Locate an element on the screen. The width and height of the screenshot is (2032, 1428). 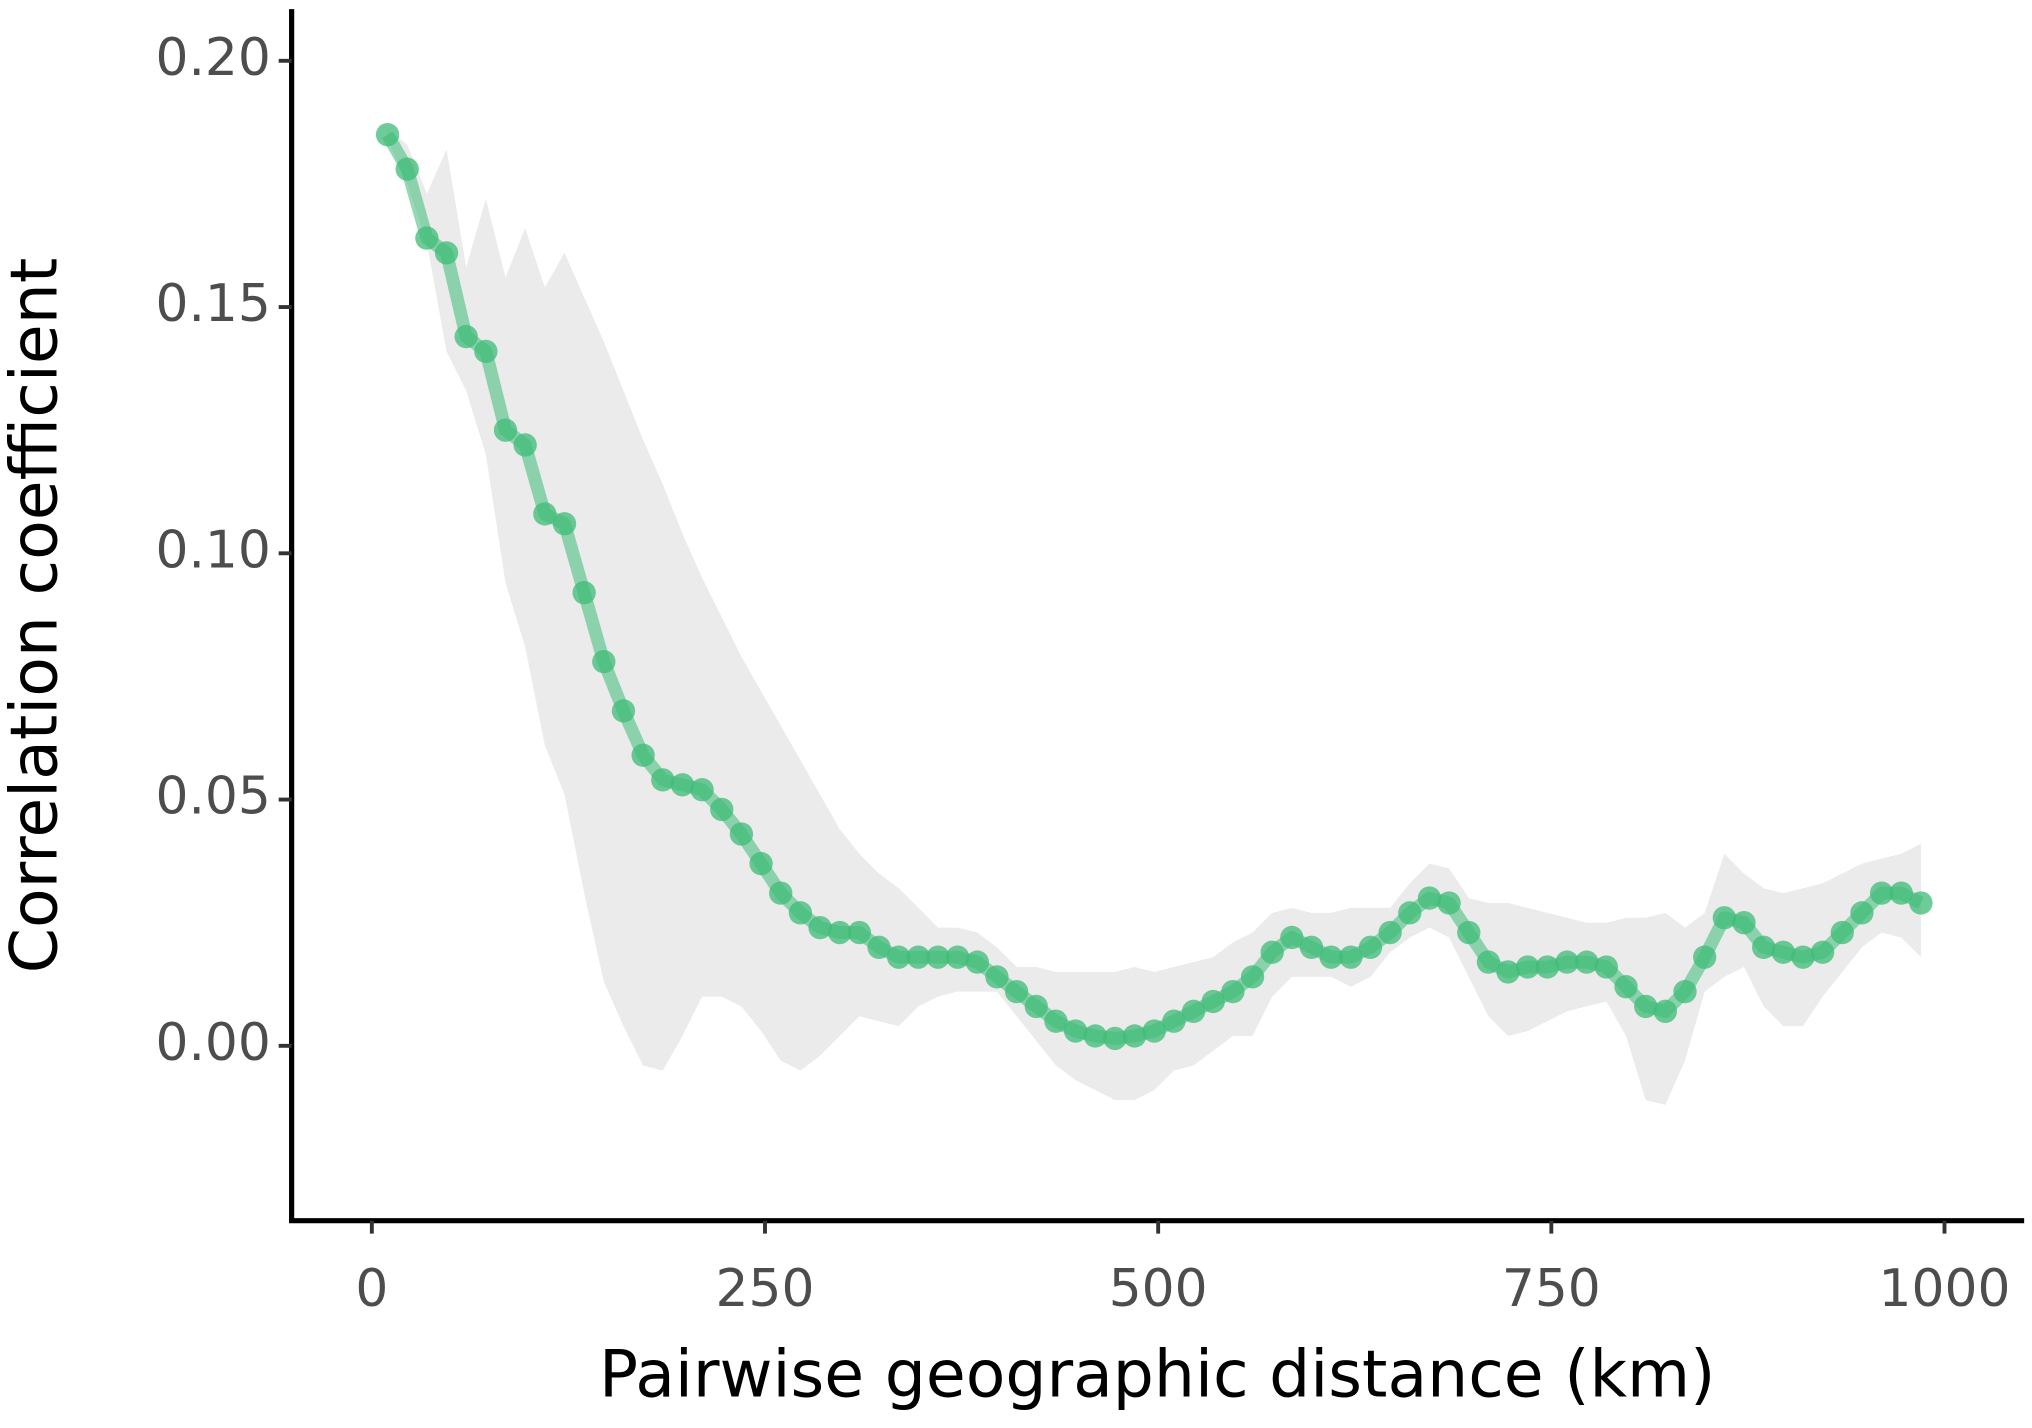
x-tick-label: 1000 is located at coordinates (1945, 1289).